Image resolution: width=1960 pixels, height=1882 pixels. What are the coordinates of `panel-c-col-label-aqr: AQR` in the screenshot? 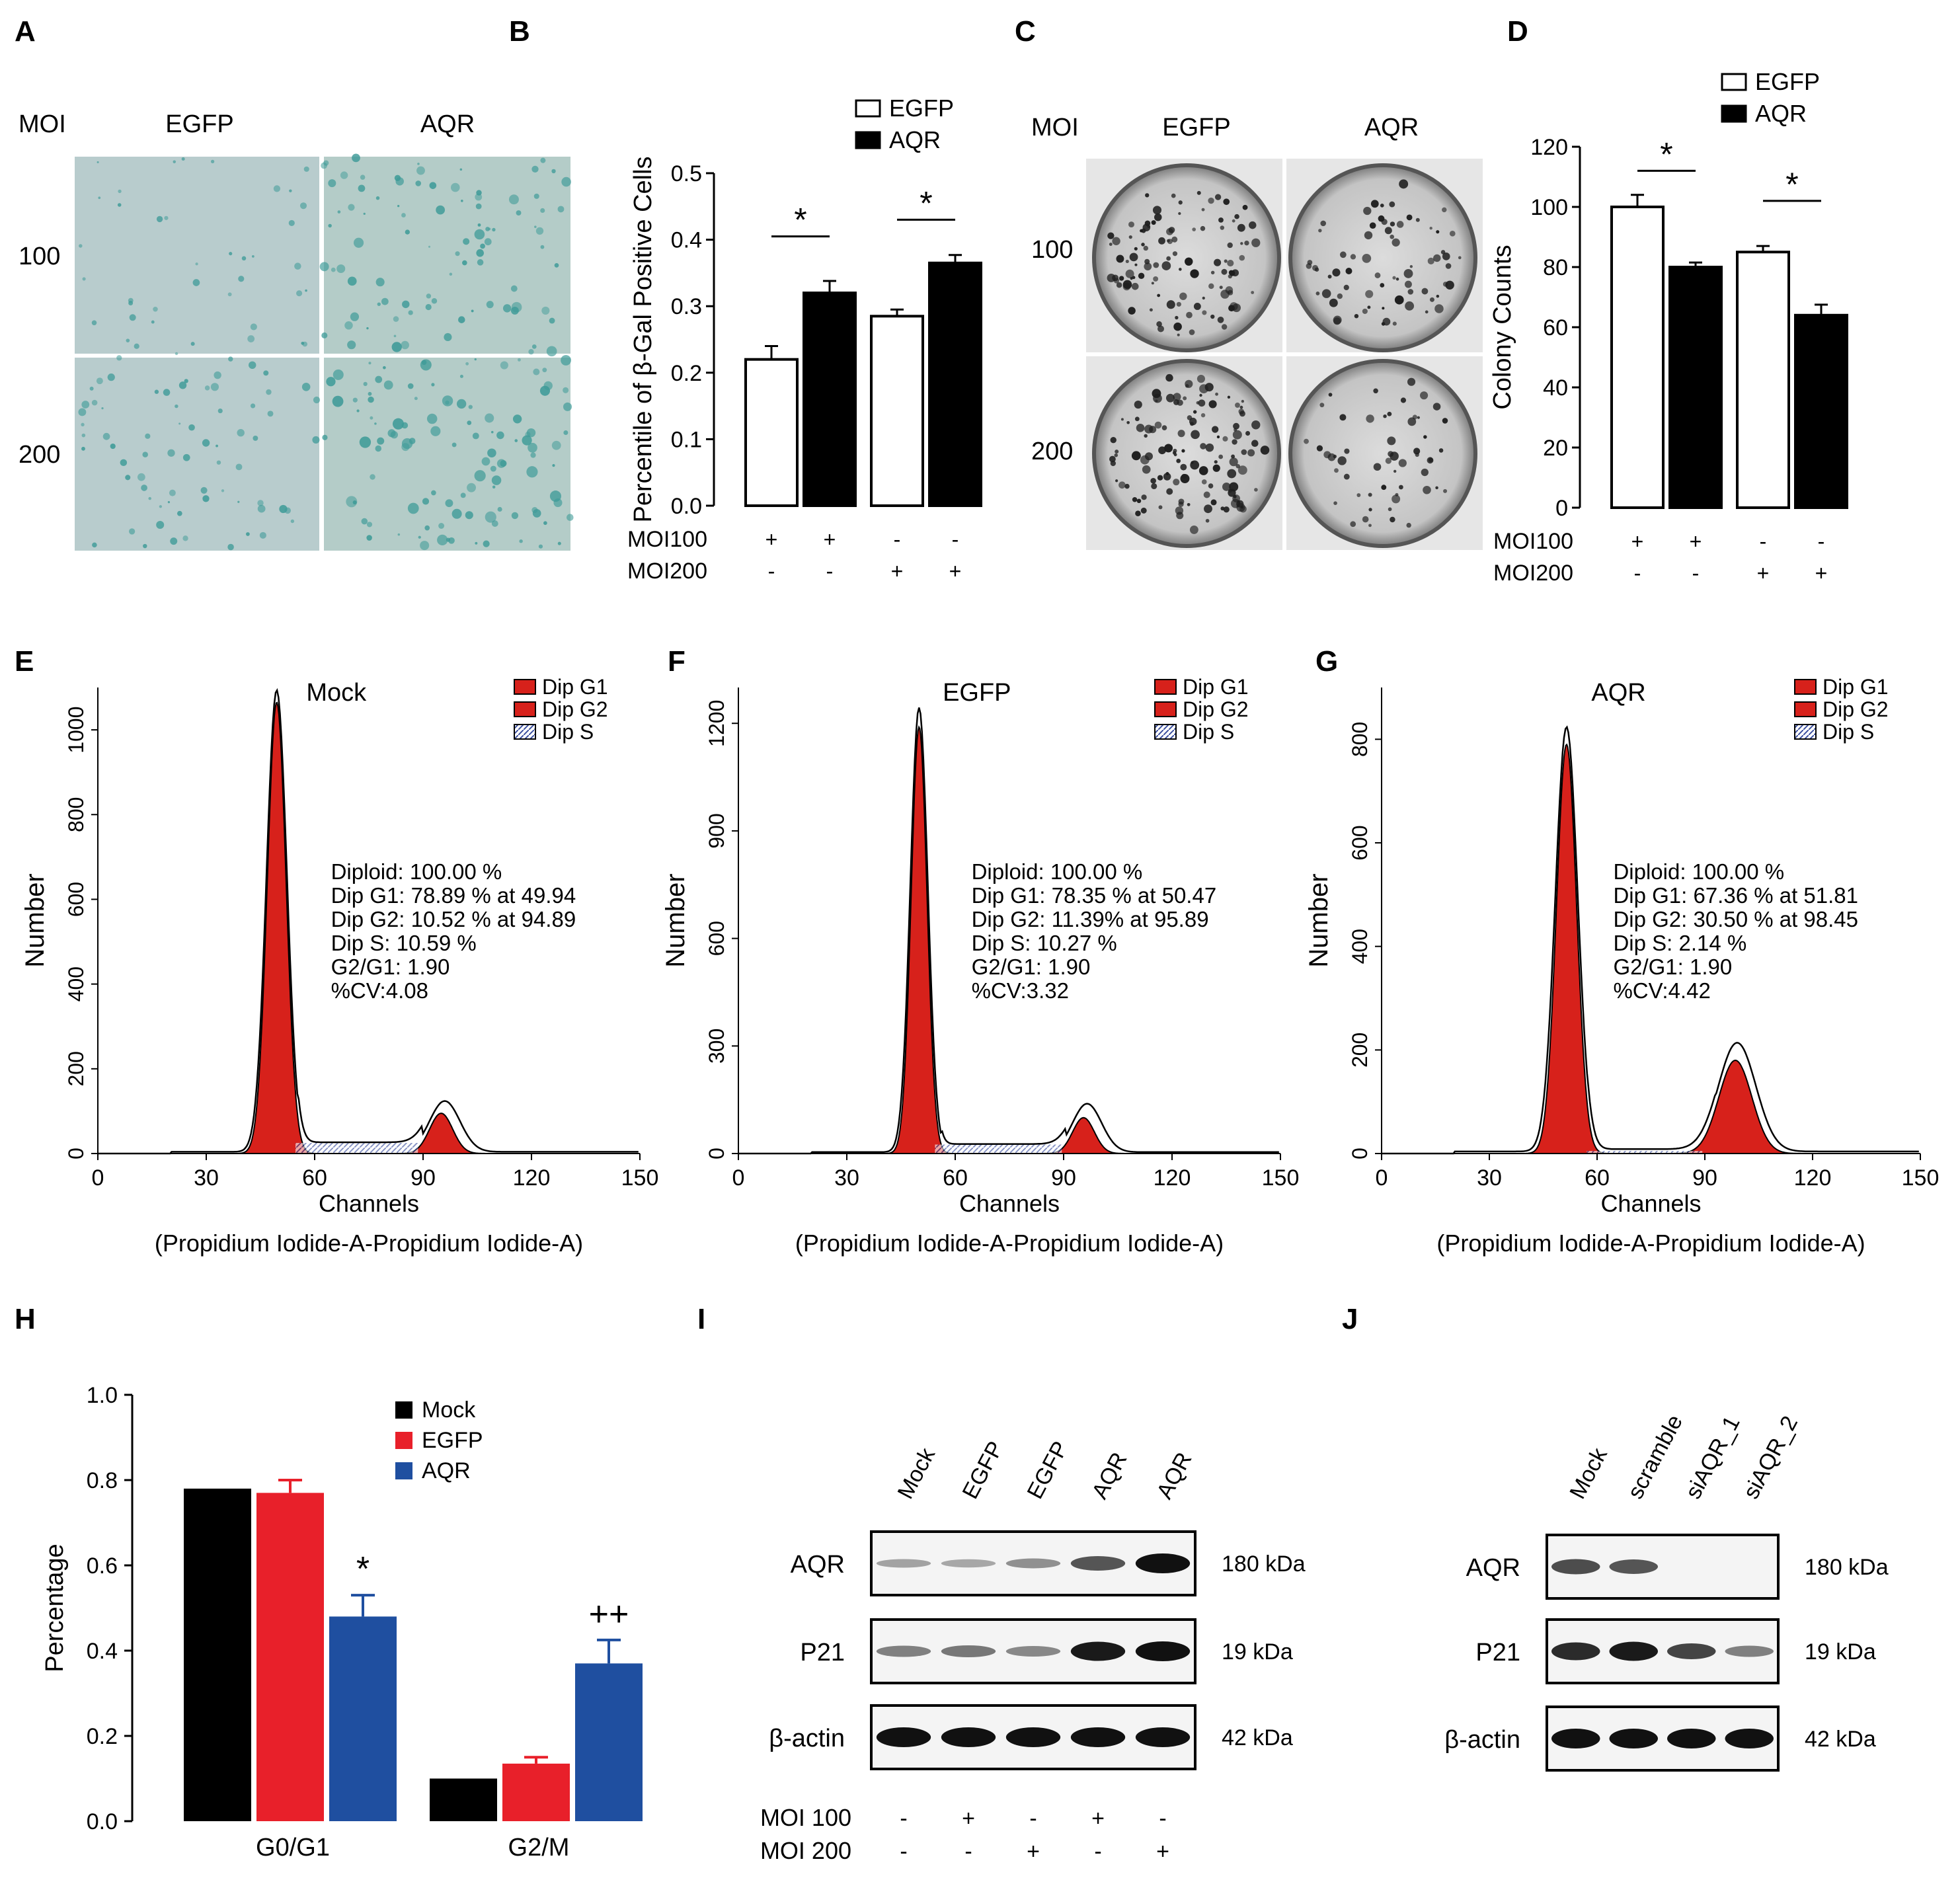 It's located at (1391, 128).